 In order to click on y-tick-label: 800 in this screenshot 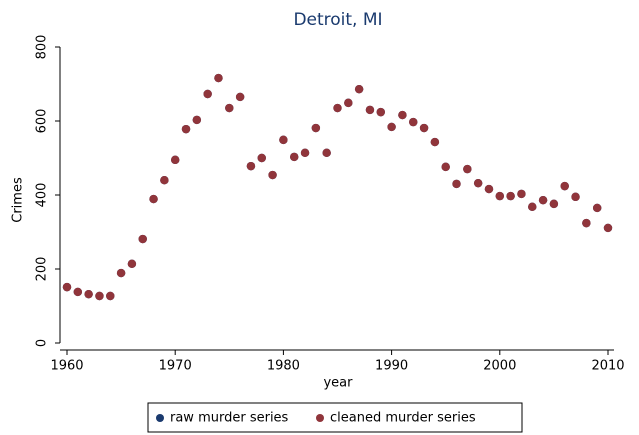, I will do `click(42, 47)`.